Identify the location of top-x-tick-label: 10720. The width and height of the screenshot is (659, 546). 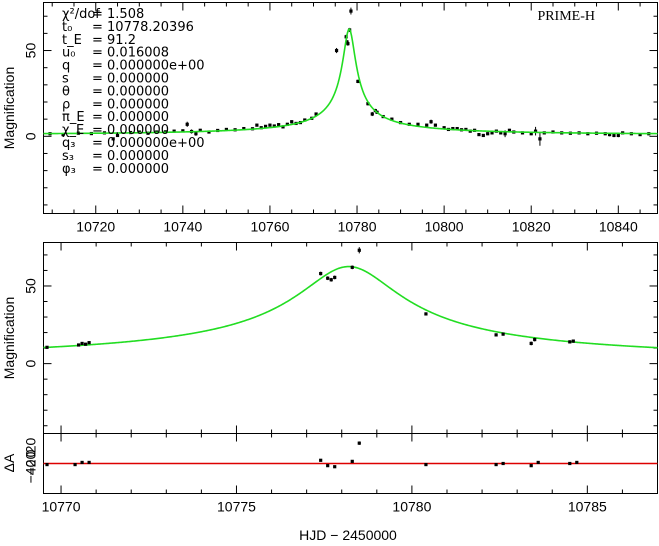
(95, 227).